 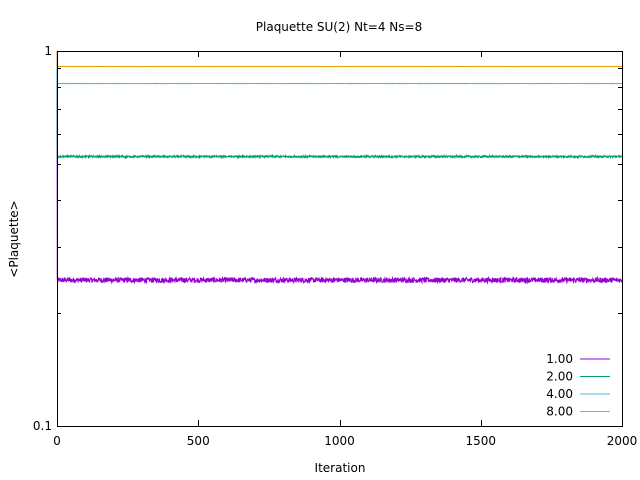 I want to click on x-tick-label: 1000, so click(x=339, y=441).